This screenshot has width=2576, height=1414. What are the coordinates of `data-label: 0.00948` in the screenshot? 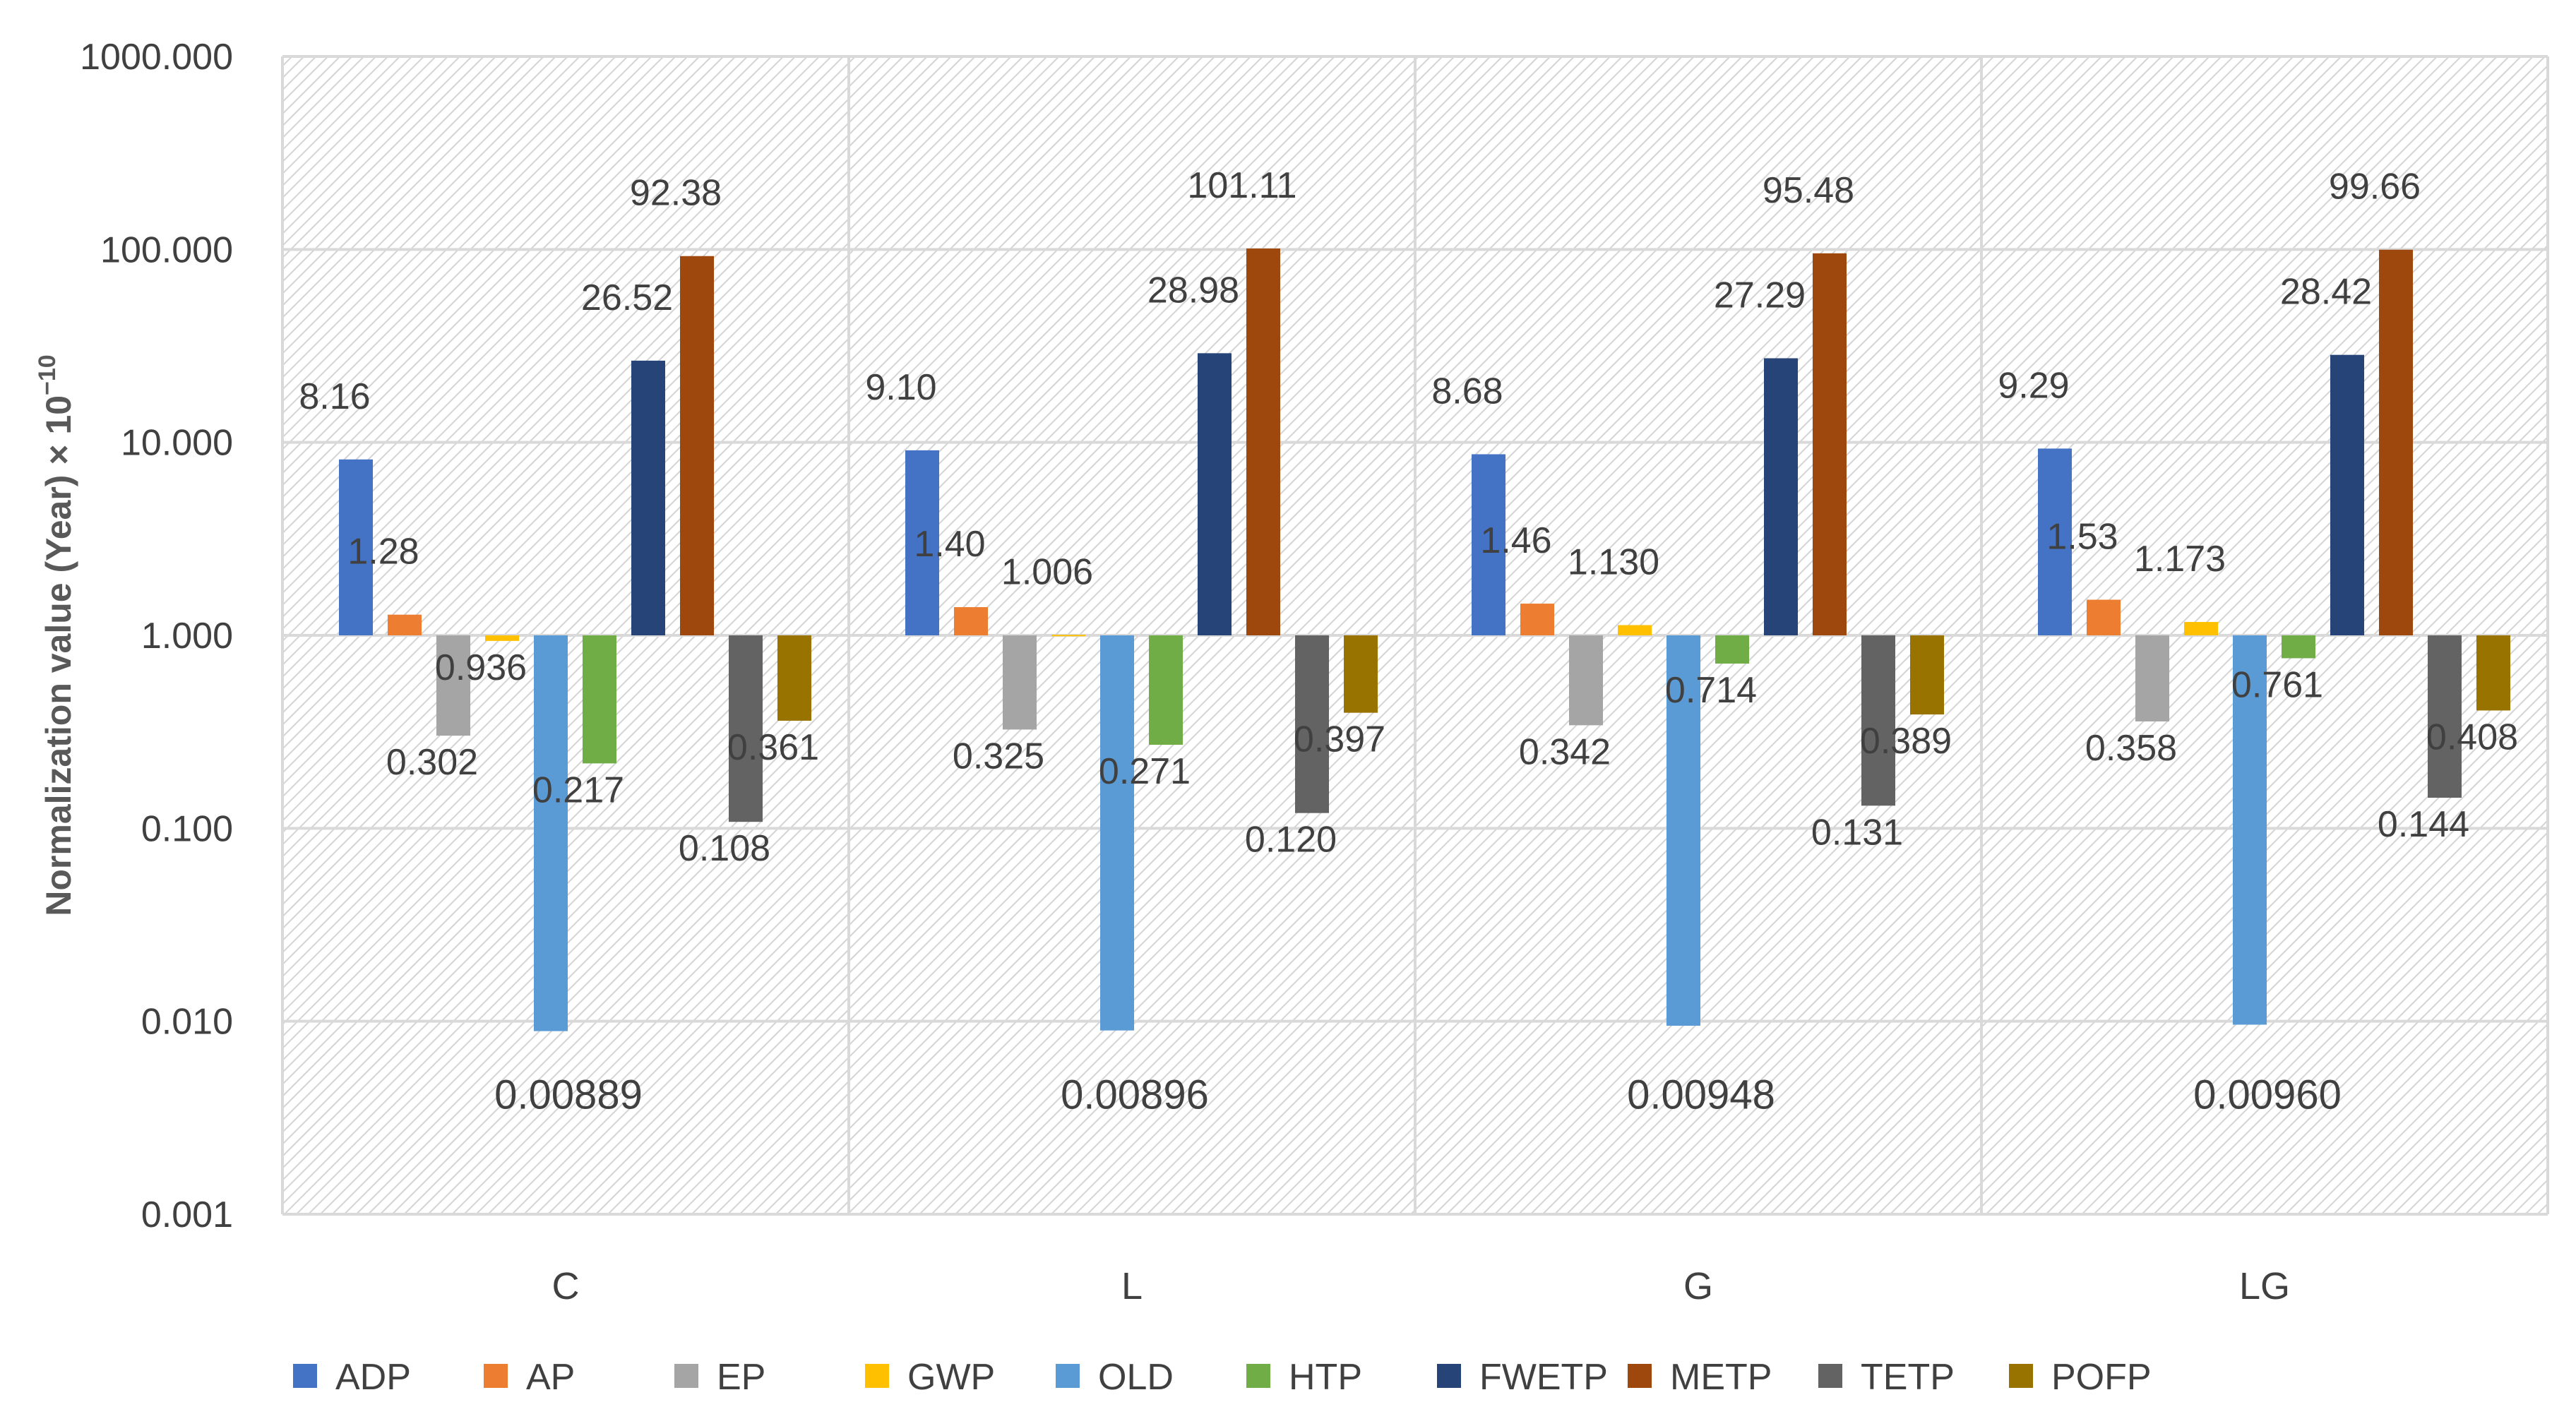 It's located at (1701, 1095).